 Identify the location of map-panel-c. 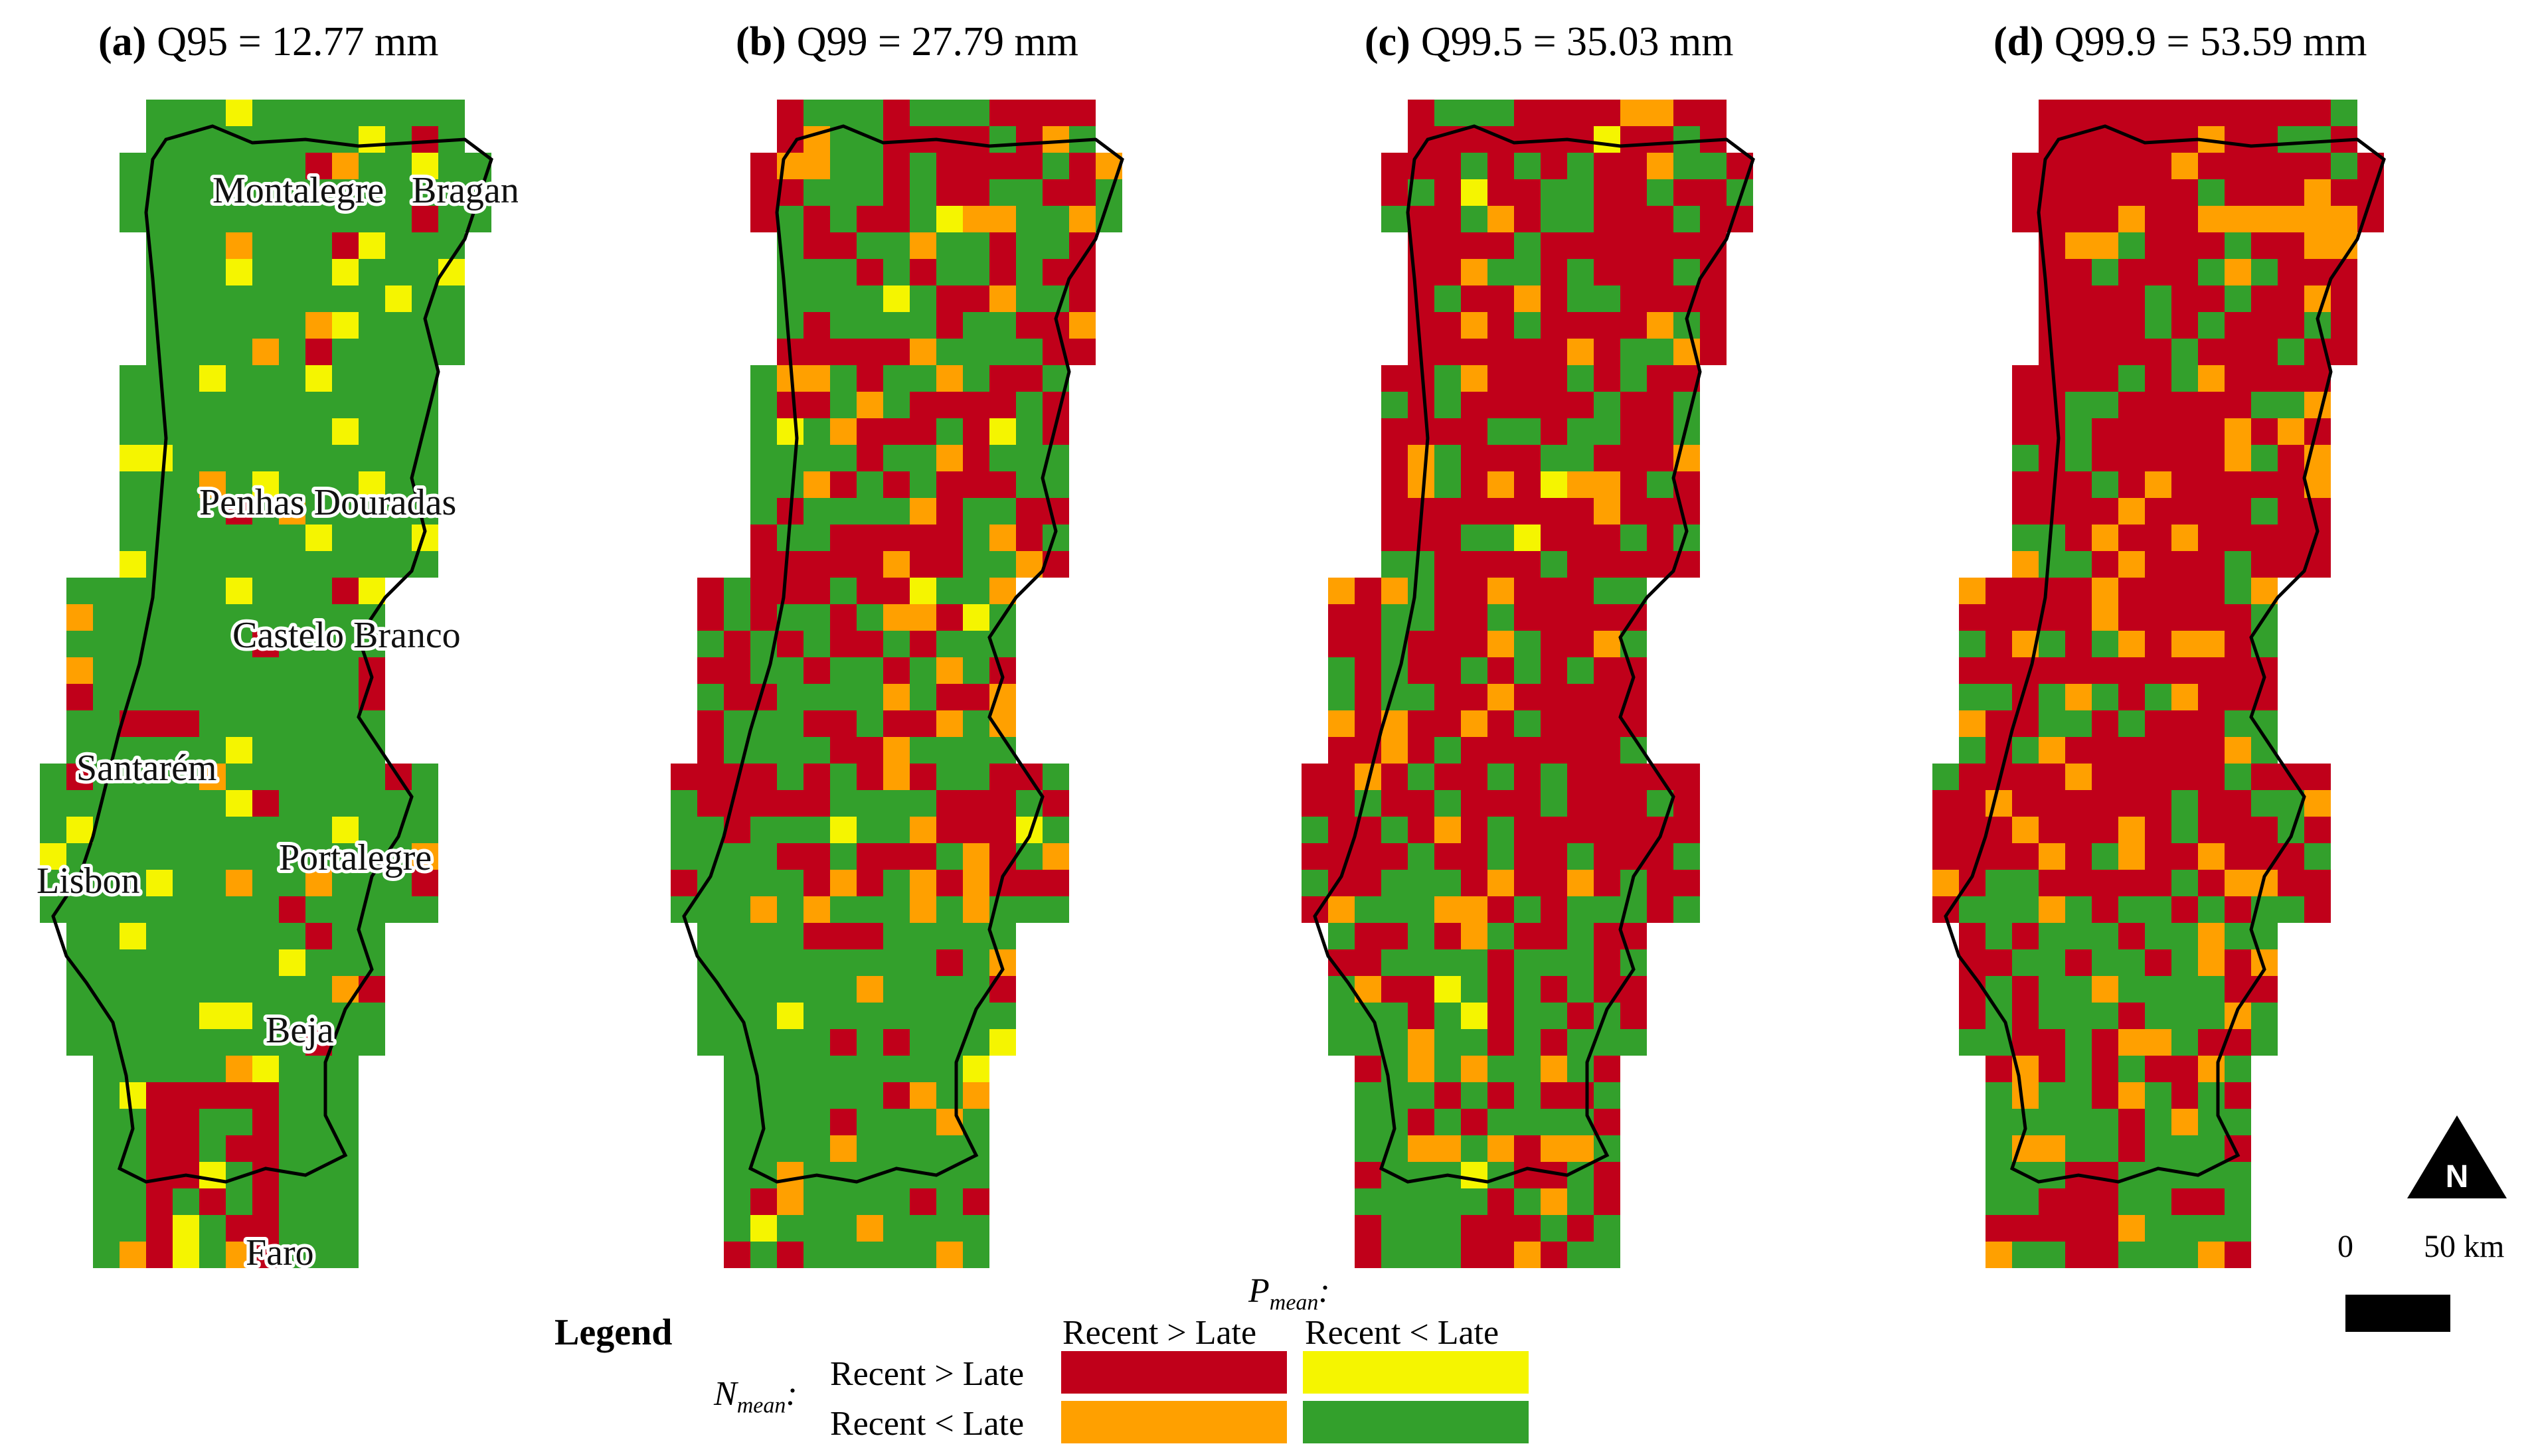
(1528, 684).